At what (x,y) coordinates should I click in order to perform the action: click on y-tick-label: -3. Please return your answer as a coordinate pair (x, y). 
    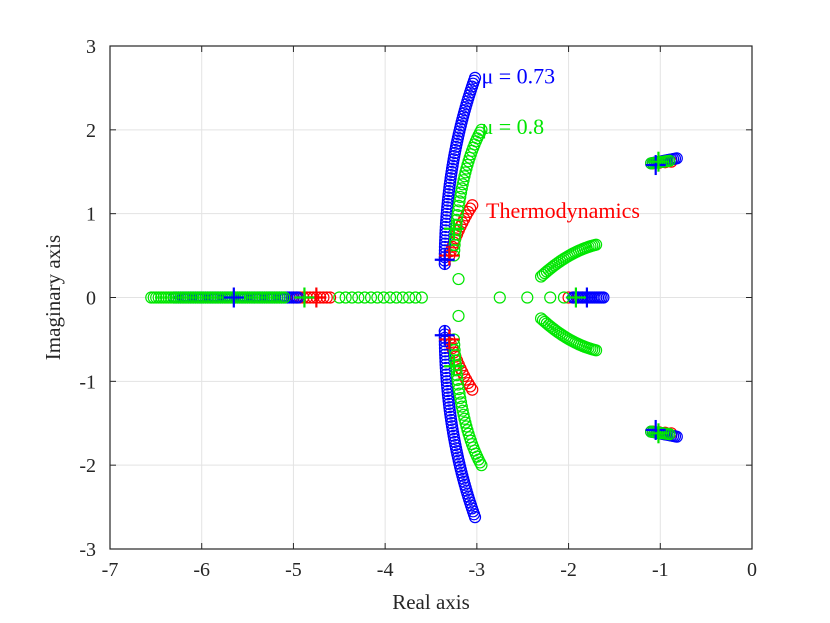
    Looking at the image, I should click on (87, 550).